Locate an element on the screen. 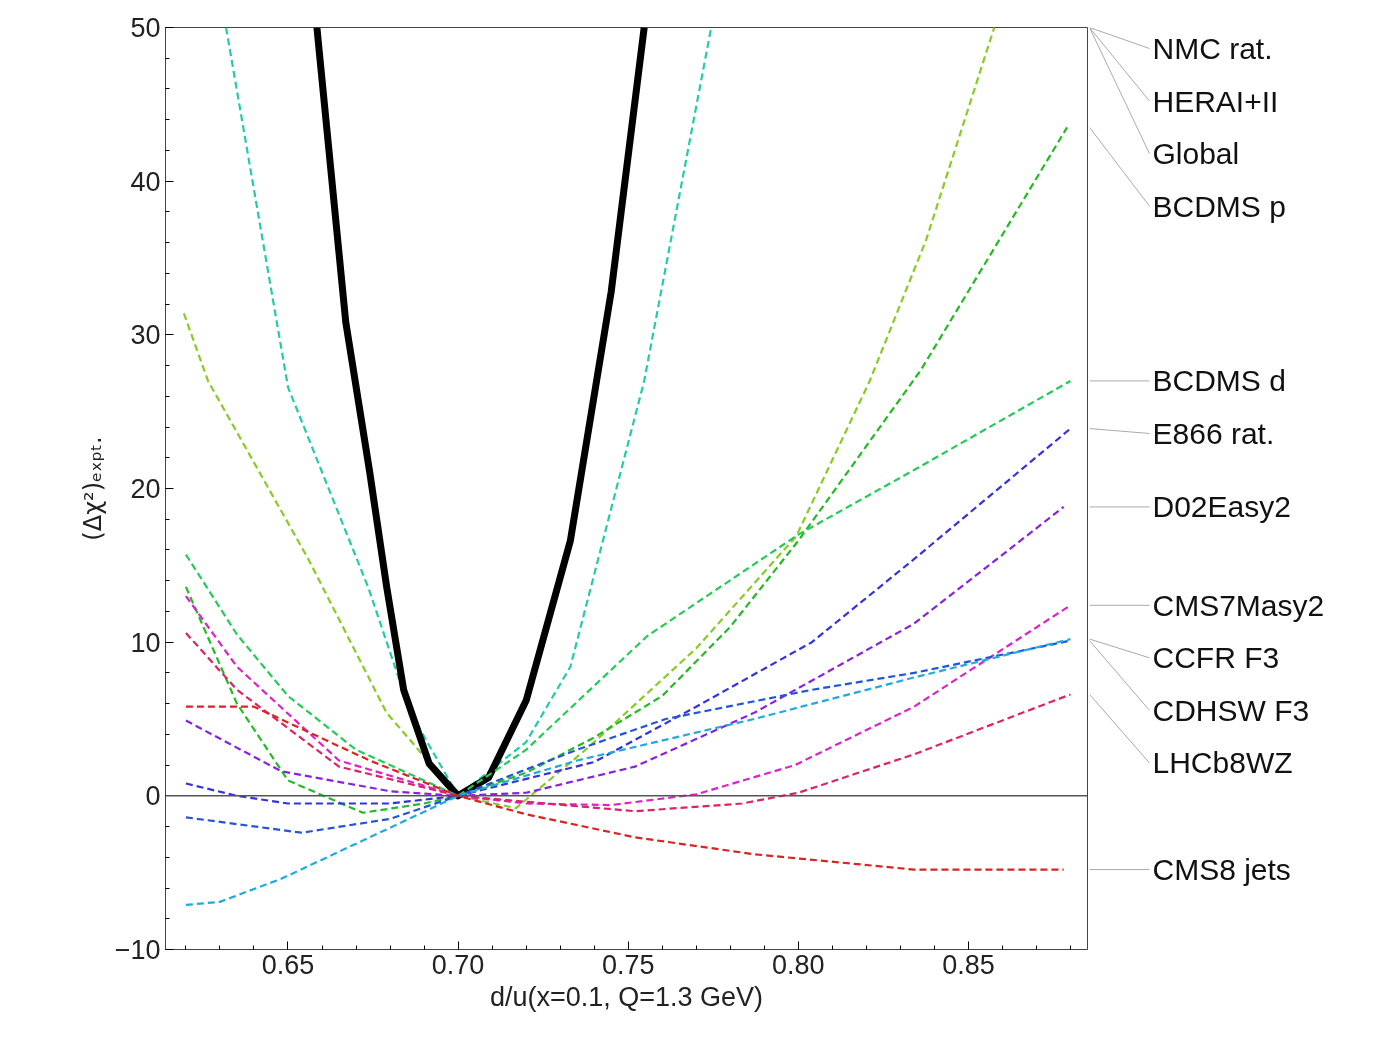 The width and height of the screenshot is (1389, 1058). text: D02Easy2 is located at coordinates (1221, 507).